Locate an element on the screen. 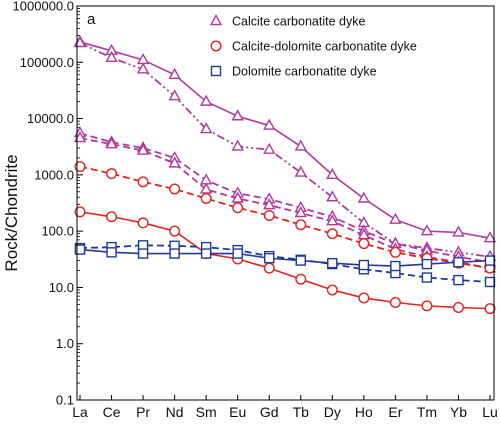 The image size is (500, 425). y-tick-label: 1.0 is located at coordinates (65, 343).